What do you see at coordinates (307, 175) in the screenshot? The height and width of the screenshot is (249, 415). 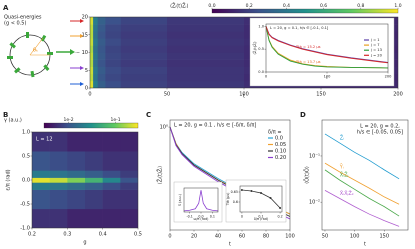 I see `y-axis-label: ⟨Ō(t)Ō⟩` at bounding box center [307, 175].